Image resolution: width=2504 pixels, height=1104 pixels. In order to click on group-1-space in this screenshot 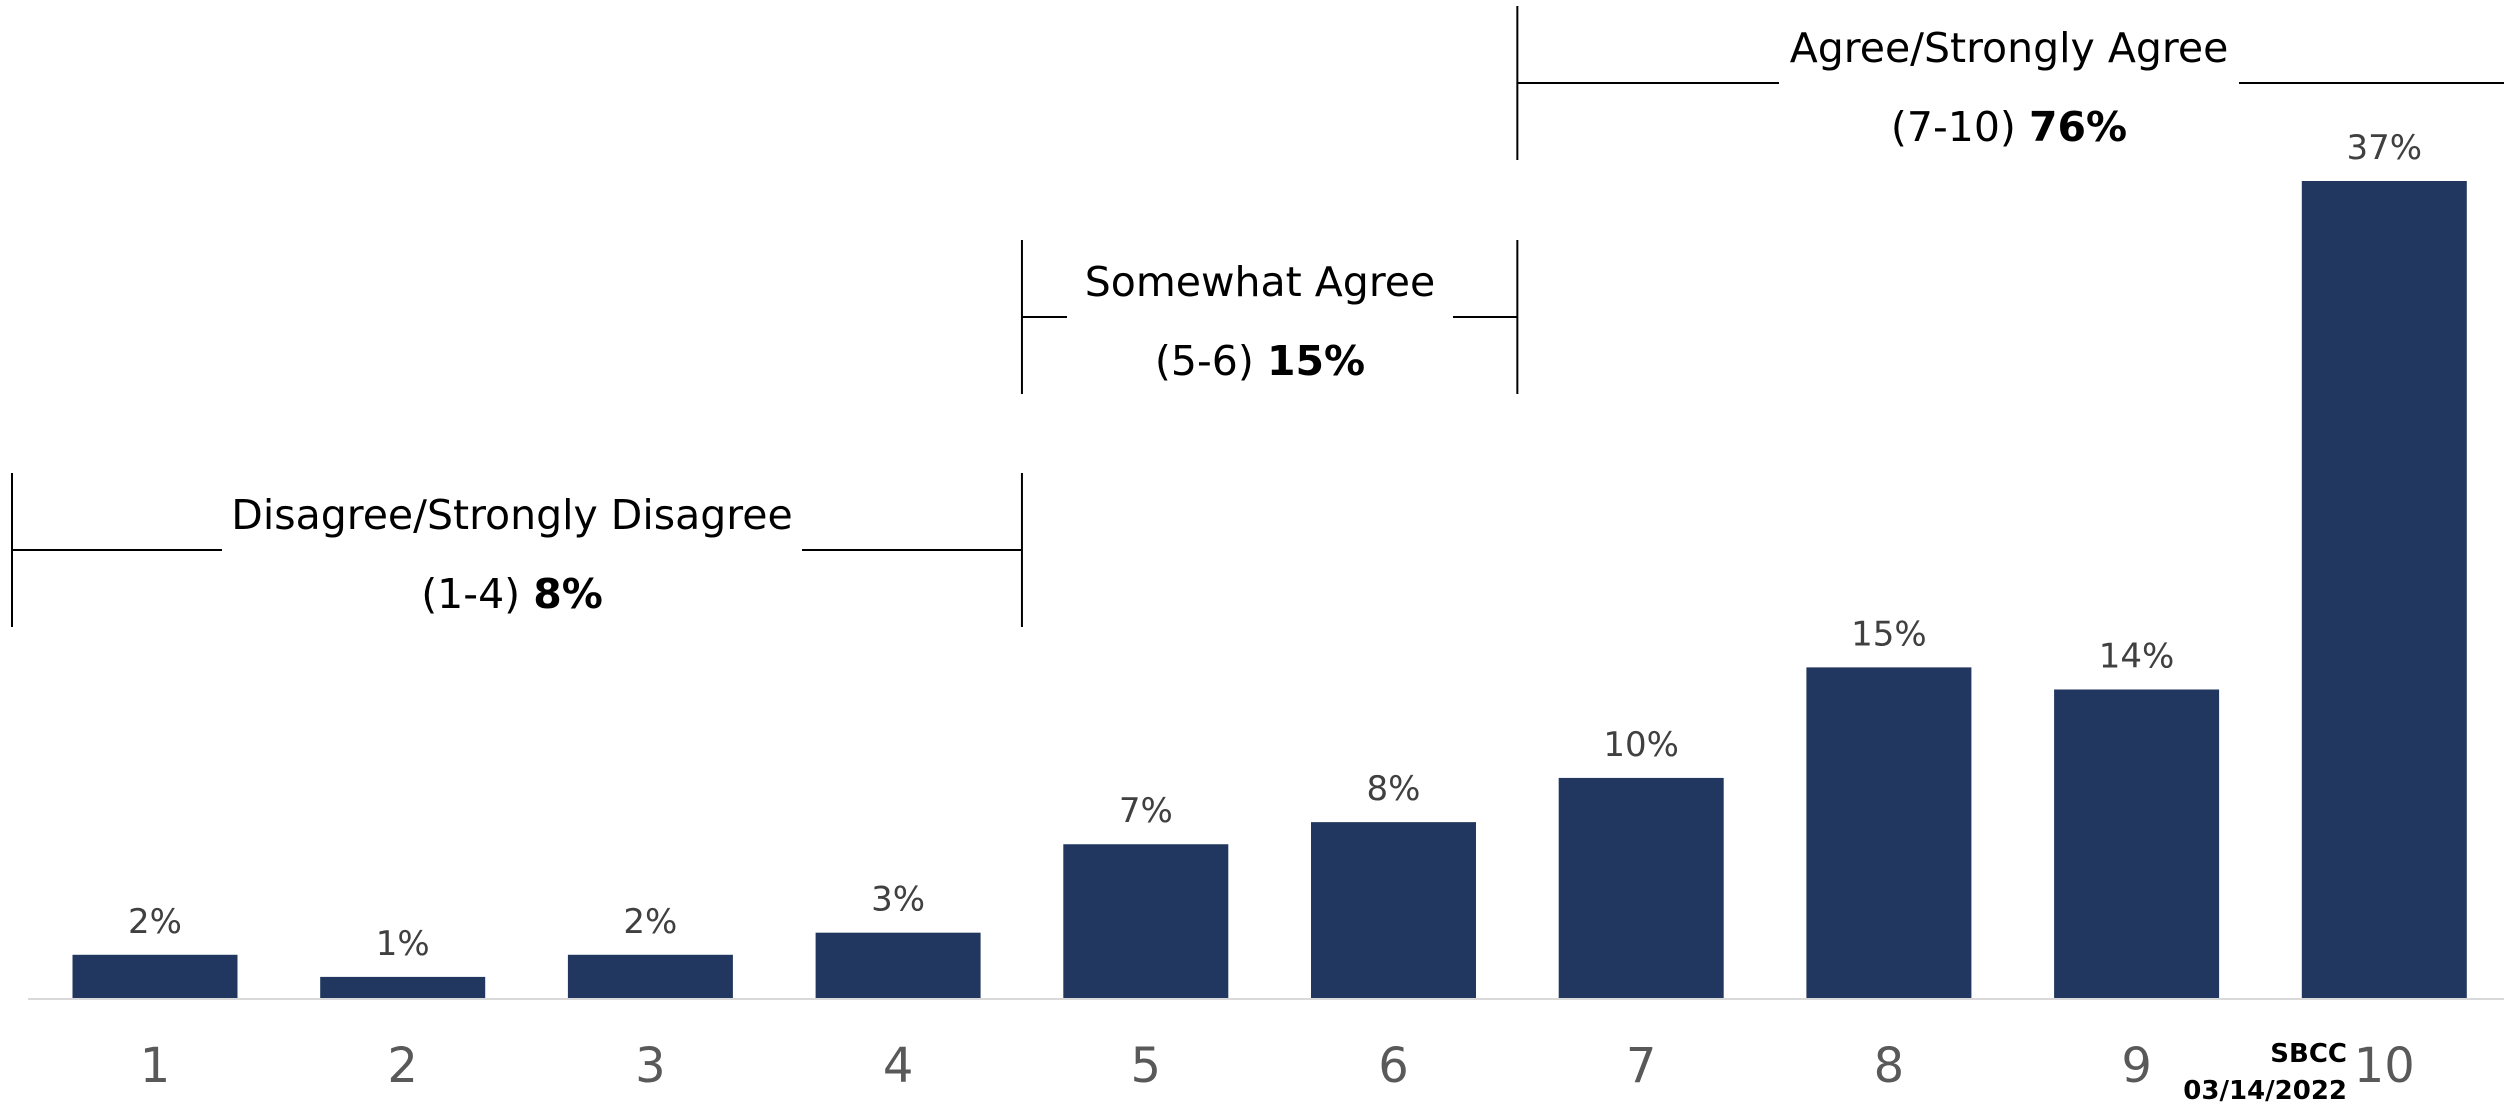, I will do `click(526, 594)`.